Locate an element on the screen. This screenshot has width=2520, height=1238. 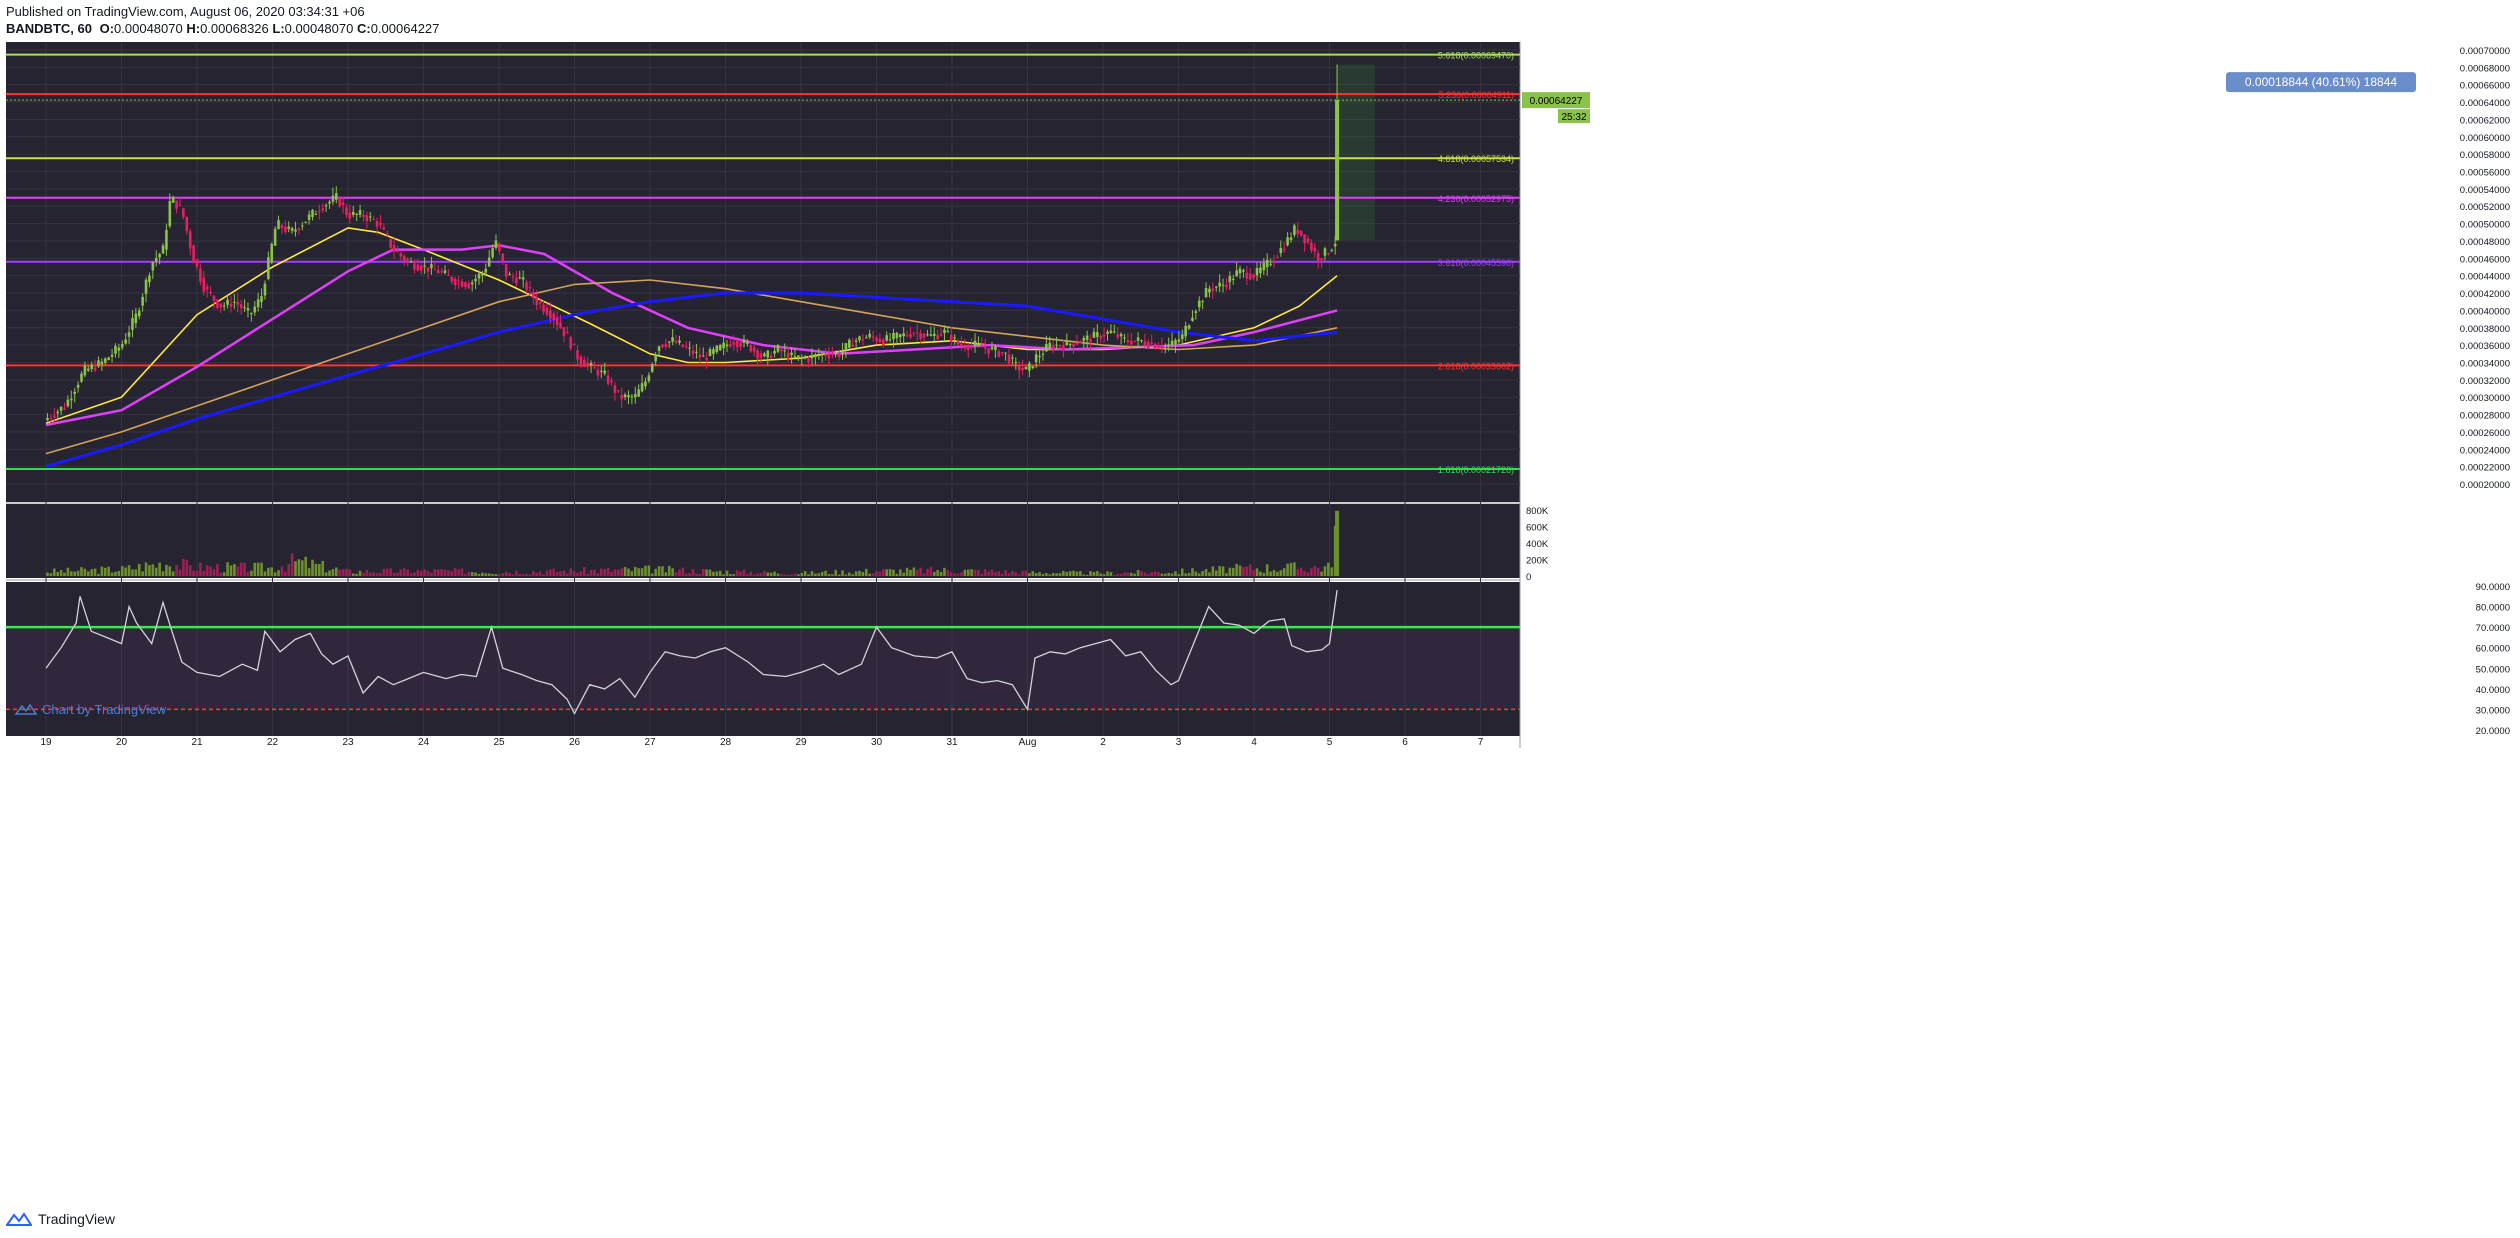
rsi-line is located at coordinates (691, 652).